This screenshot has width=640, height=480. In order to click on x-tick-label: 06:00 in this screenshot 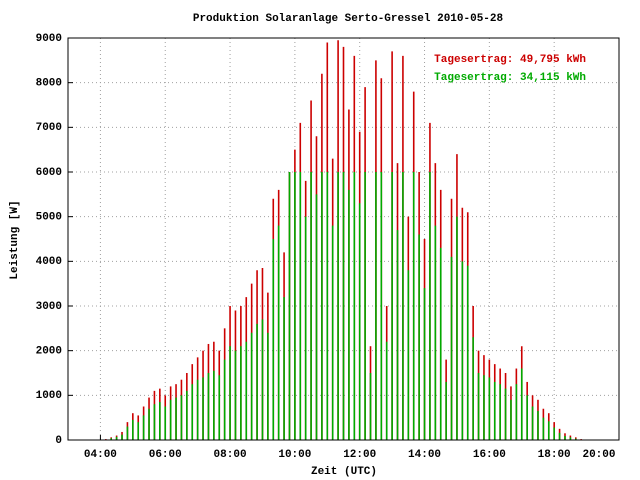, I will do `click(165, 455)`.